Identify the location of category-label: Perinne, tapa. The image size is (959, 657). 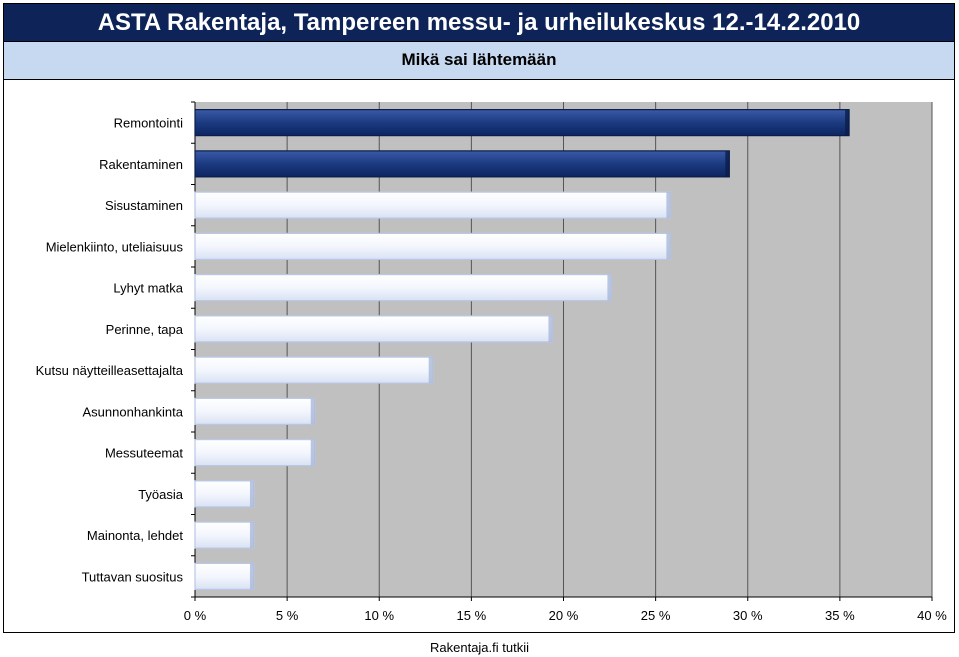
(145, 329).